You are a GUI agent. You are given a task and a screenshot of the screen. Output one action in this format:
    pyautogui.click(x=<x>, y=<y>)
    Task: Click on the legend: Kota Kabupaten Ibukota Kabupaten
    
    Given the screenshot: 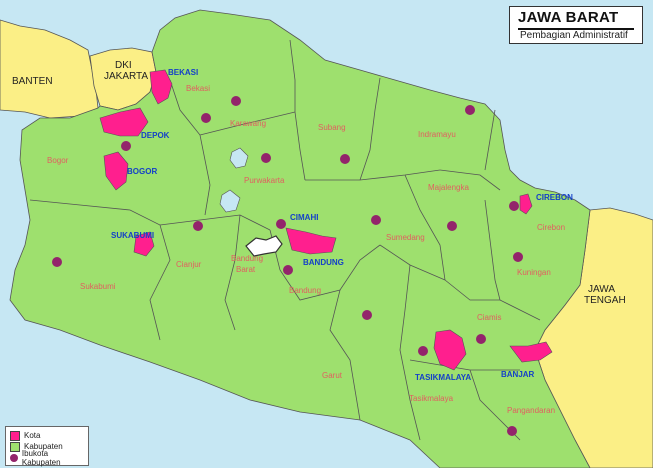 What is the action you would take?
    pyautogui.click(x=47, y=446)
    